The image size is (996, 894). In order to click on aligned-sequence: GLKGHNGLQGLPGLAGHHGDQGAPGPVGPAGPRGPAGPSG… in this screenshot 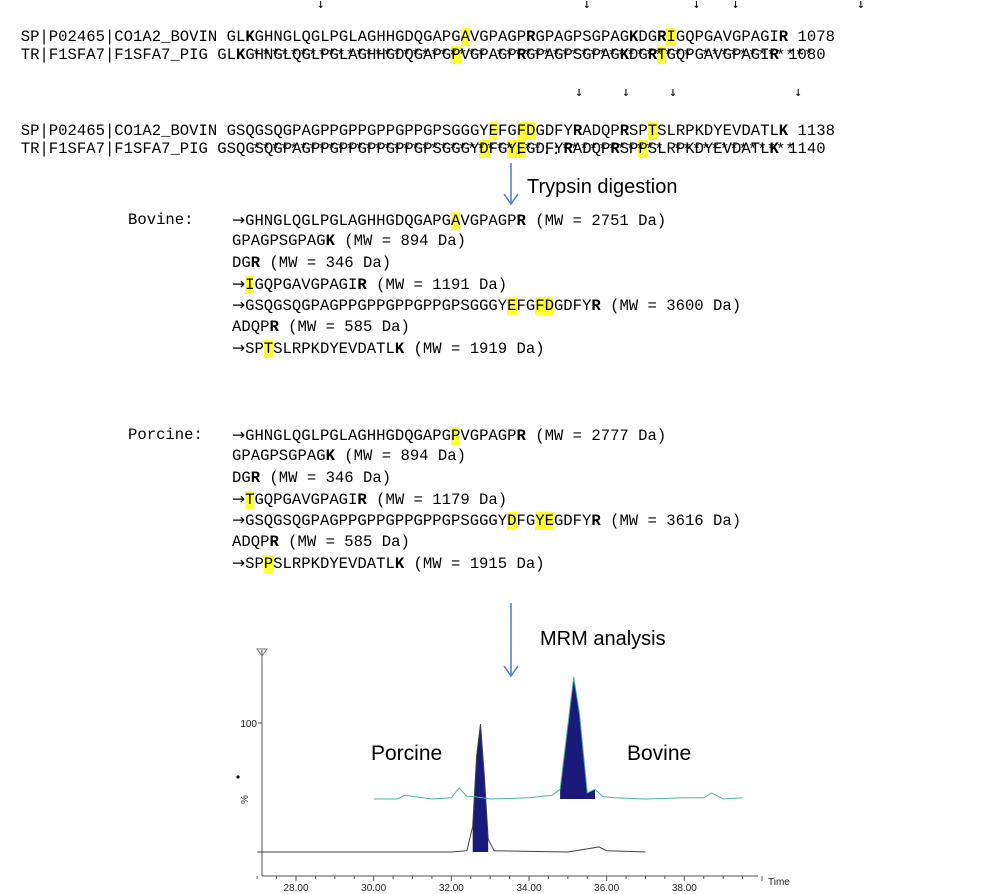, I will do `click(498, 55)`.